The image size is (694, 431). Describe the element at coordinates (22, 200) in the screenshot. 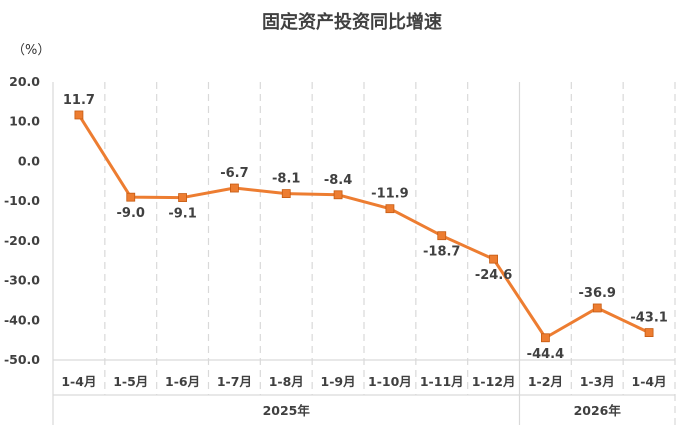

I see `y-tick-label: -10.0` at that location.